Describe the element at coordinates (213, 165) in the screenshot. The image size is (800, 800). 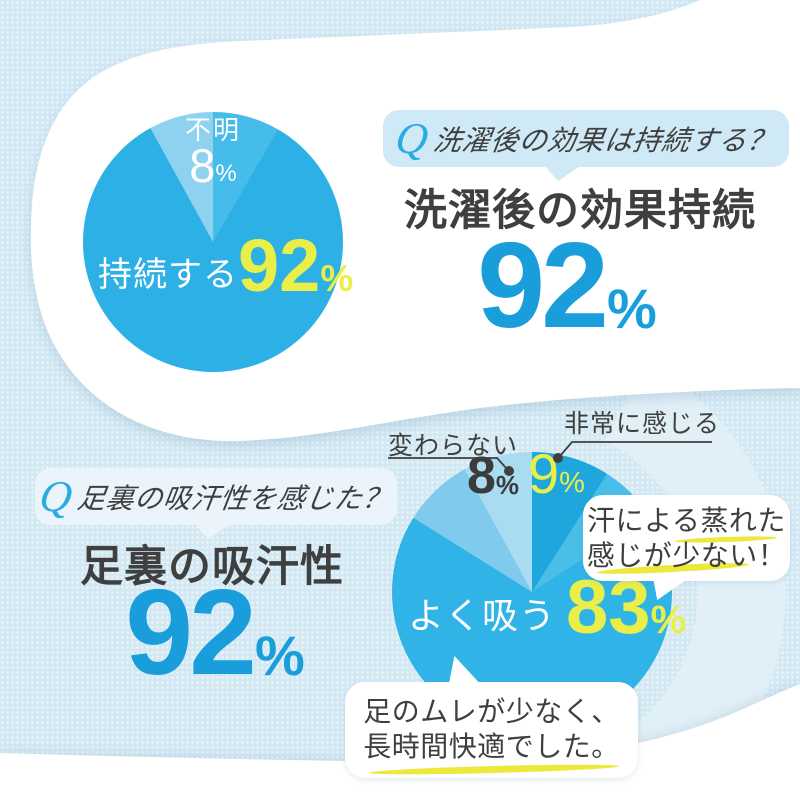
I see `pie1-minor-slice-value: 8 %` at that location.